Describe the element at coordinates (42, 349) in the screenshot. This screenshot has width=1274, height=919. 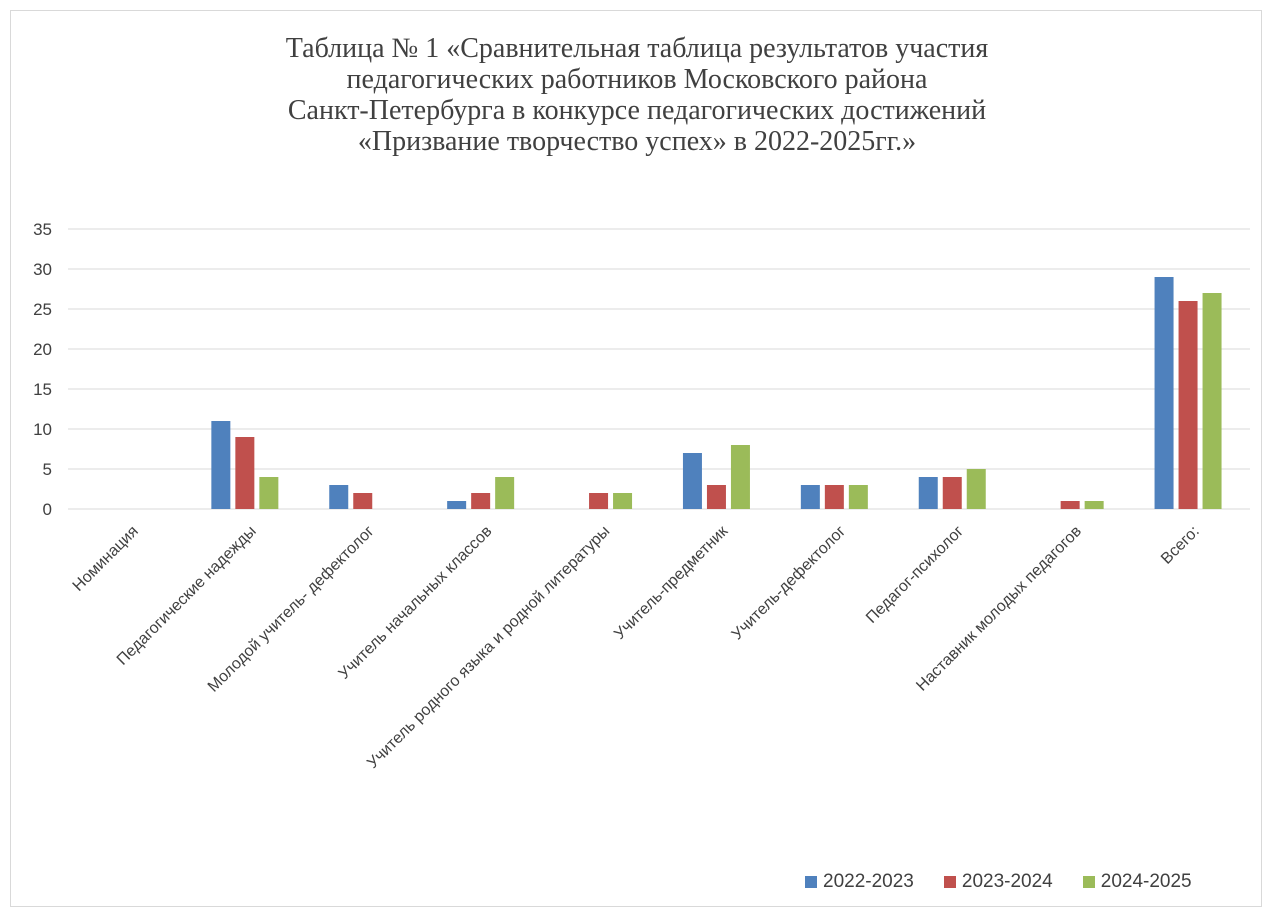
I see `y-tick-label: 20` at that location.